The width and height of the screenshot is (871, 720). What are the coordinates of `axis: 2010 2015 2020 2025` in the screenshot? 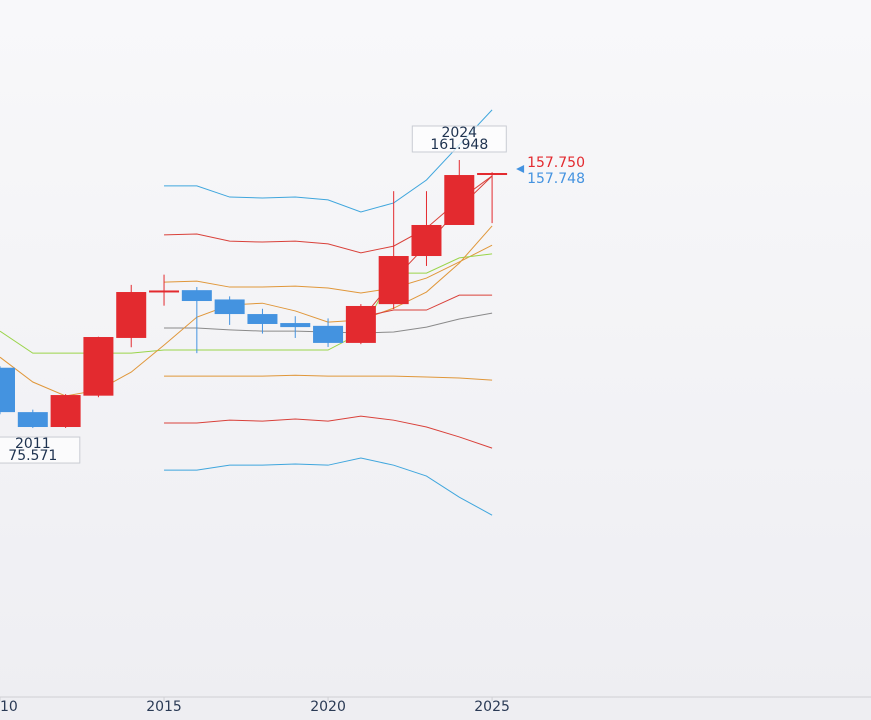 It's located at (255, 706).